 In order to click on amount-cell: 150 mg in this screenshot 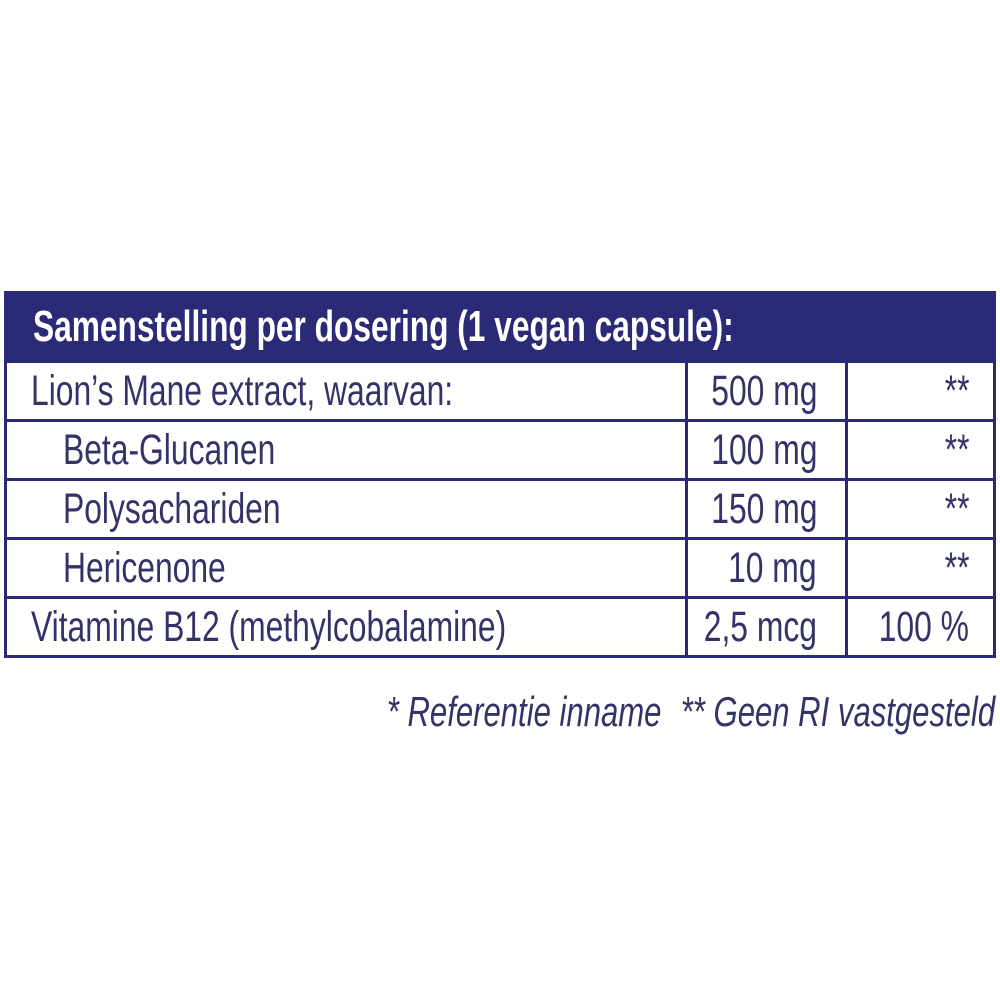, I will do `click(765, 509)`.